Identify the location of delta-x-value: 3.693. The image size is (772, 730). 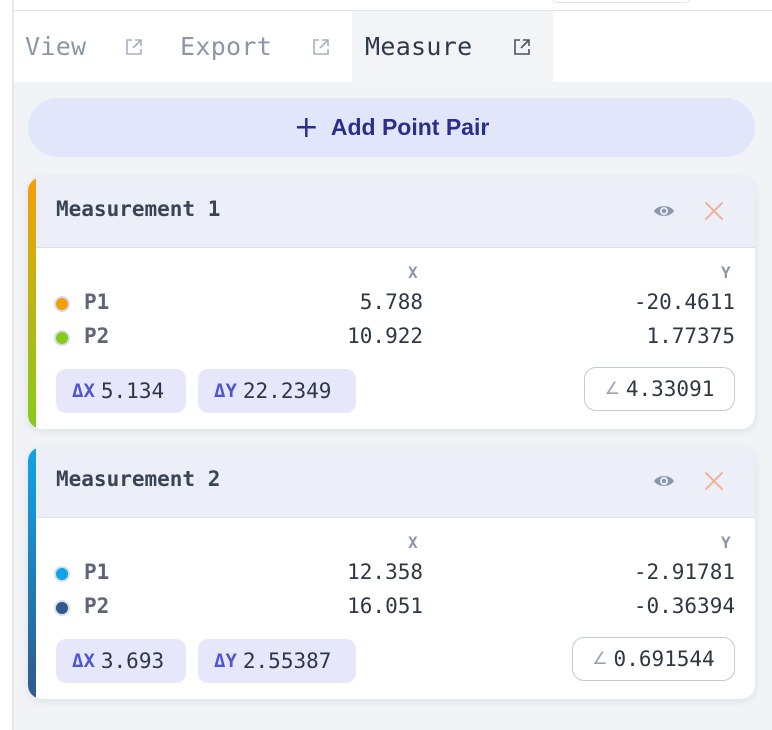
(132, 661).